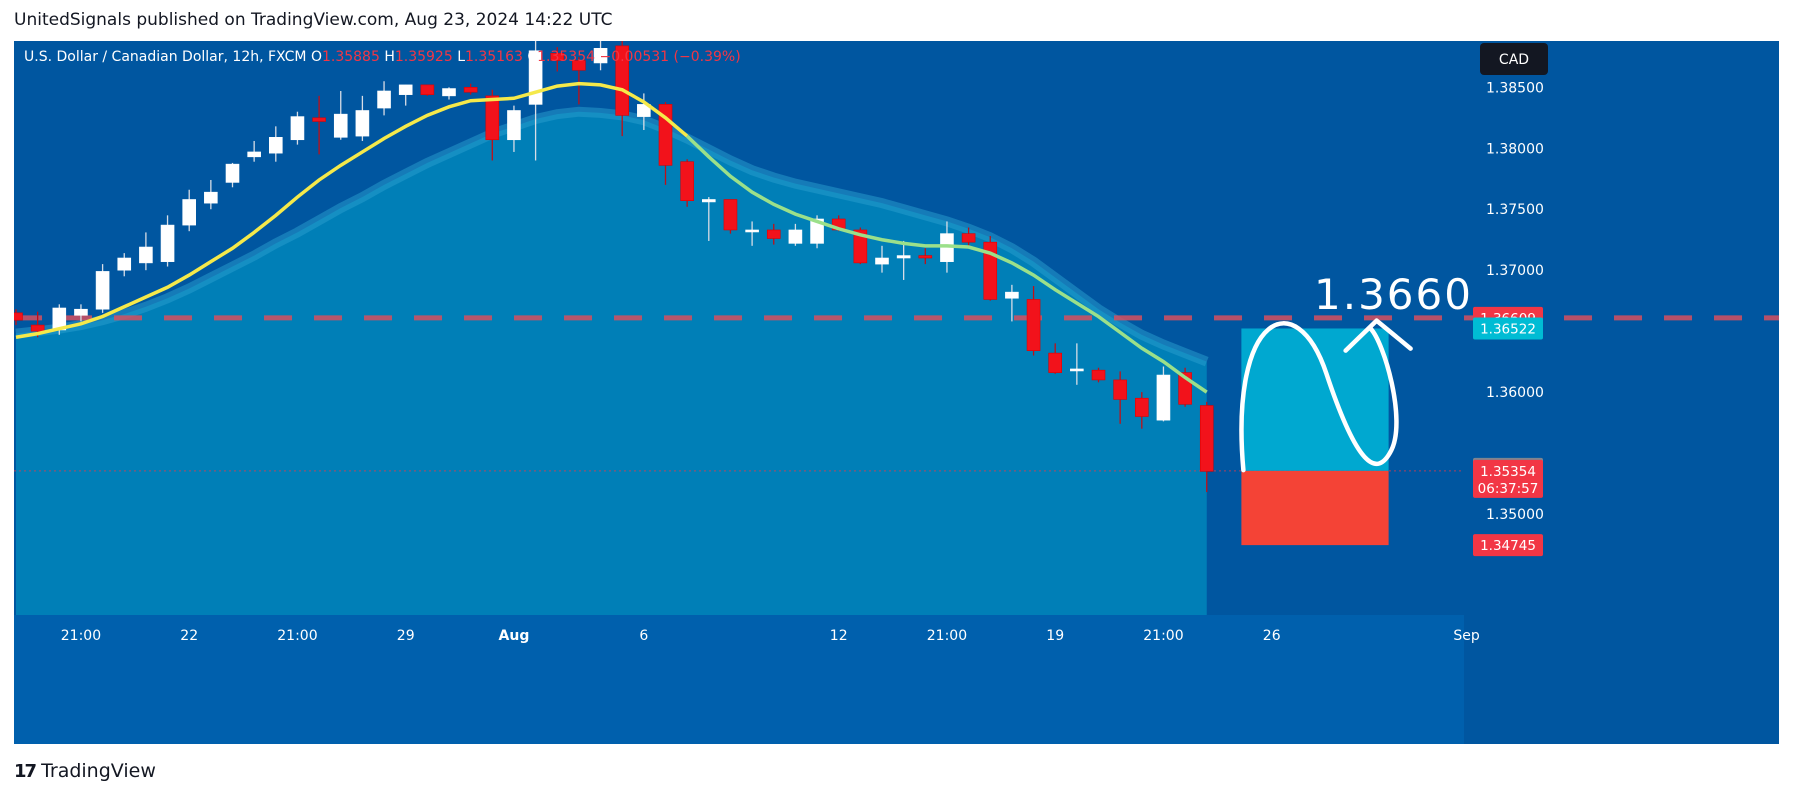  Describe the element at coordinates (839, 636) in the screenshot. I see `x-tick-label: 12` at that location.